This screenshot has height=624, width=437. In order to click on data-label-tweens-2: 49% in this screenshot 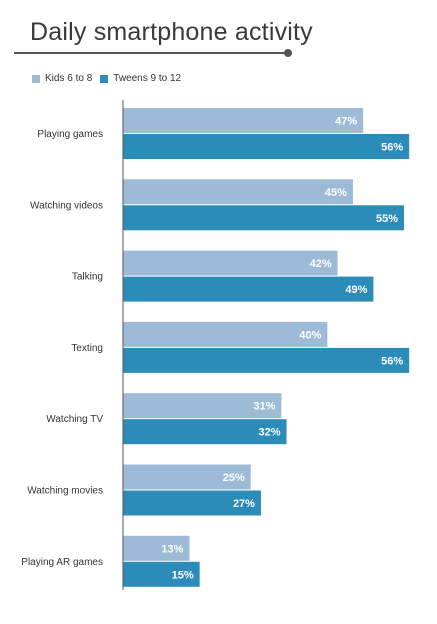, I will do `click(356, 290)`.